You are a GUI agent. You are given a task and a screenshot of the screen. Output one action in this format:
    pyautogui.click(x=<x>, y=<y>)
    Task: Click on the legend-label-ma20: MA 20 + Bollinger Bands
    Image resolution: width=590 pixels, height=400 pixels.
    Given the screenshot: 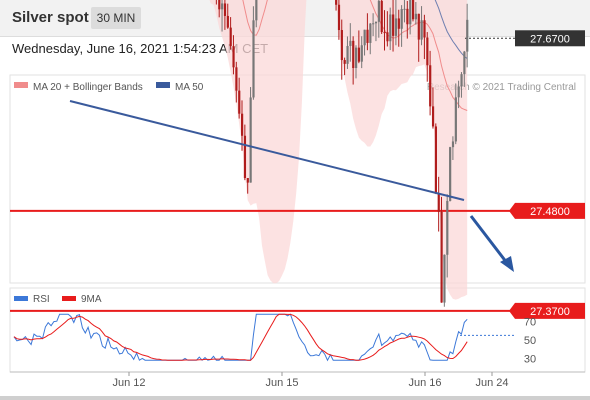 What is the action you would take?
    pyautogui.click(x=88, y=87)
    